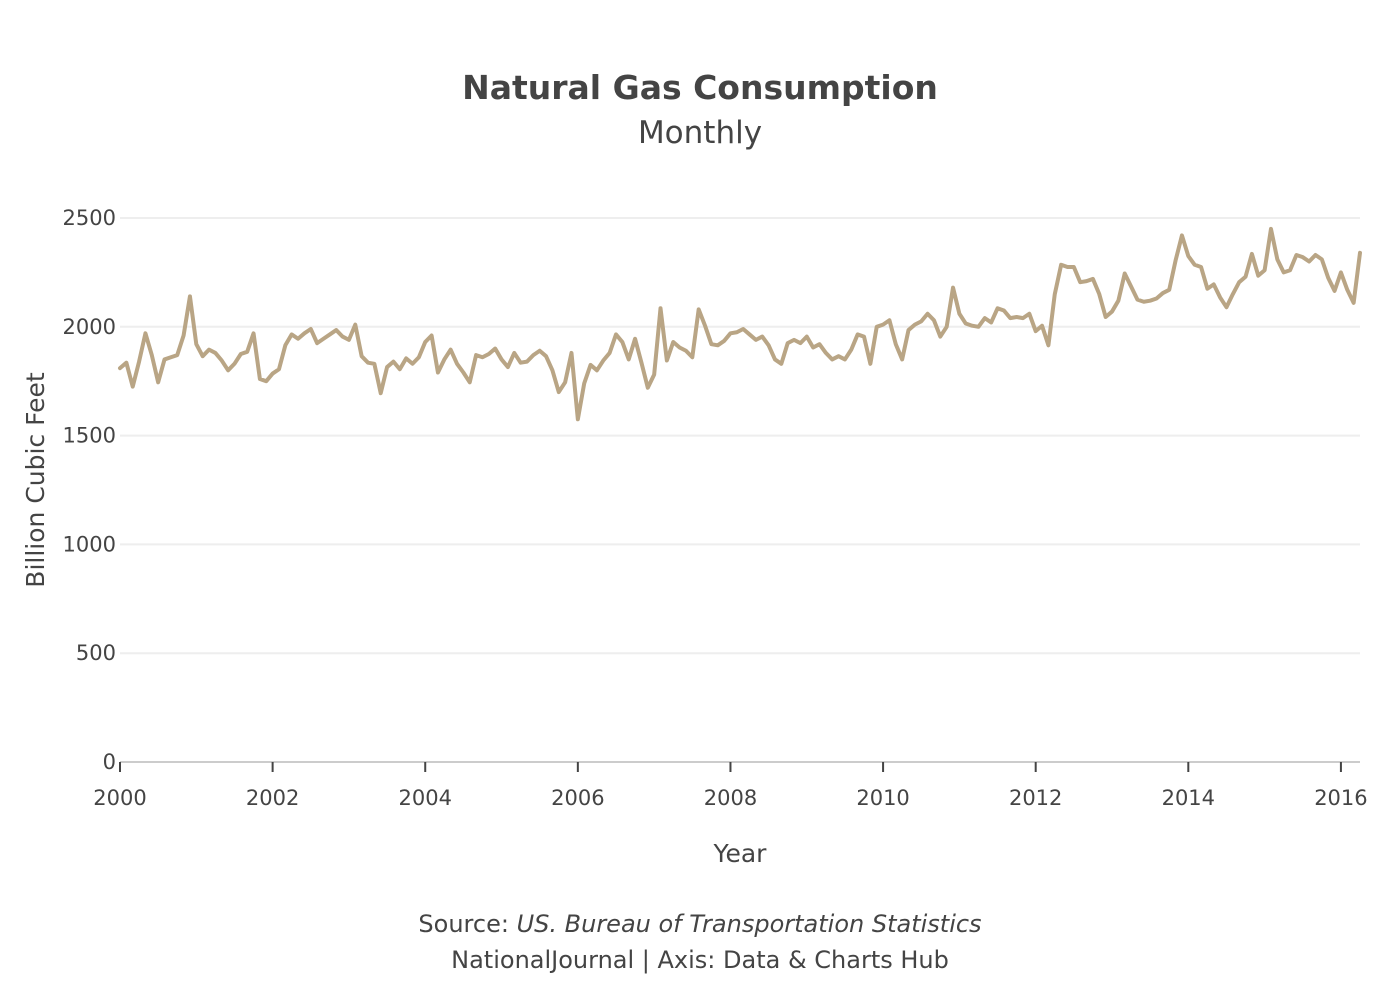 The height and width of the screenshot is (1000, 1400). I want to click on x-axis-title: Year, so click(740, 853).